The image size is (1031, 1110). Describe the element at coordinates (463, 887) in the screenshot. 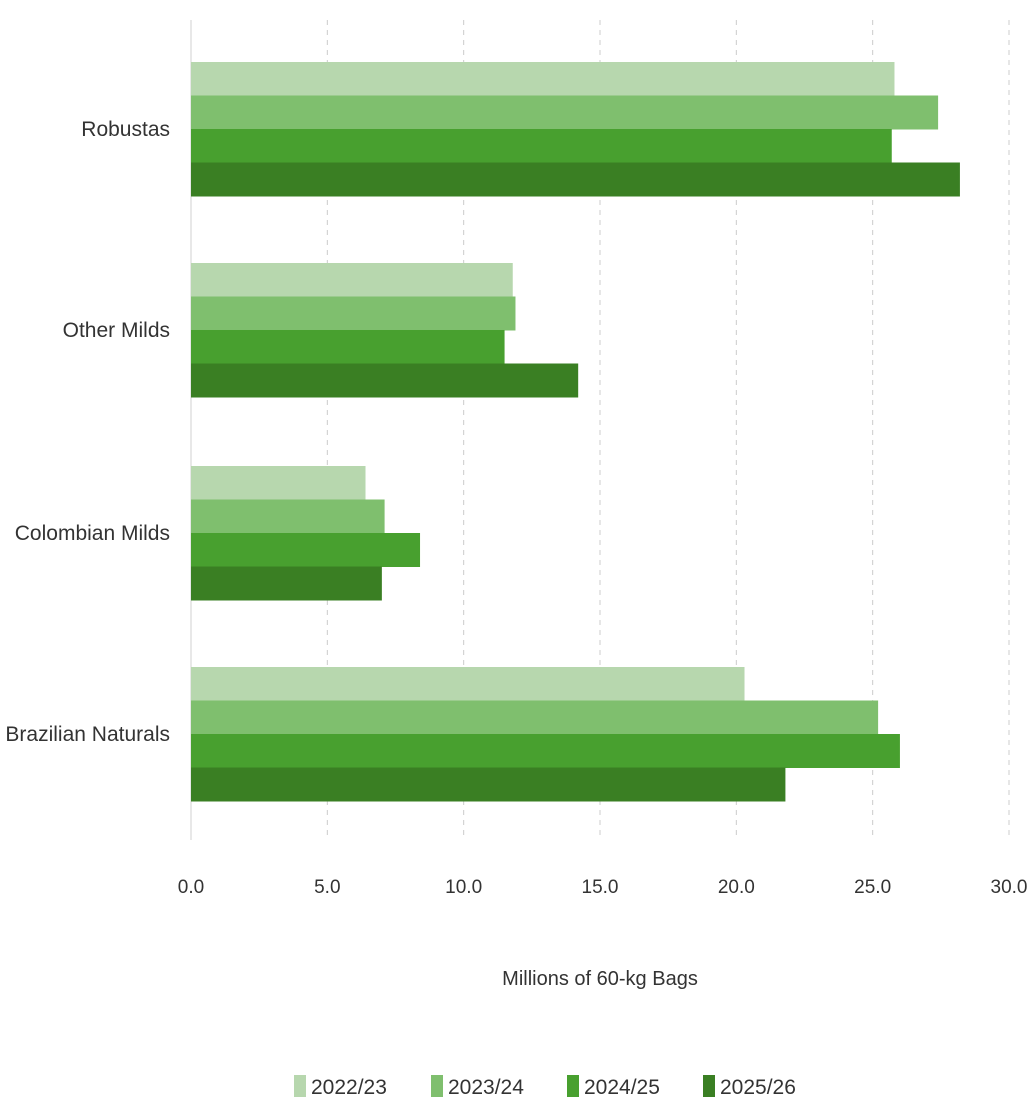

I see `x-tick-label: 10.0` at that location.